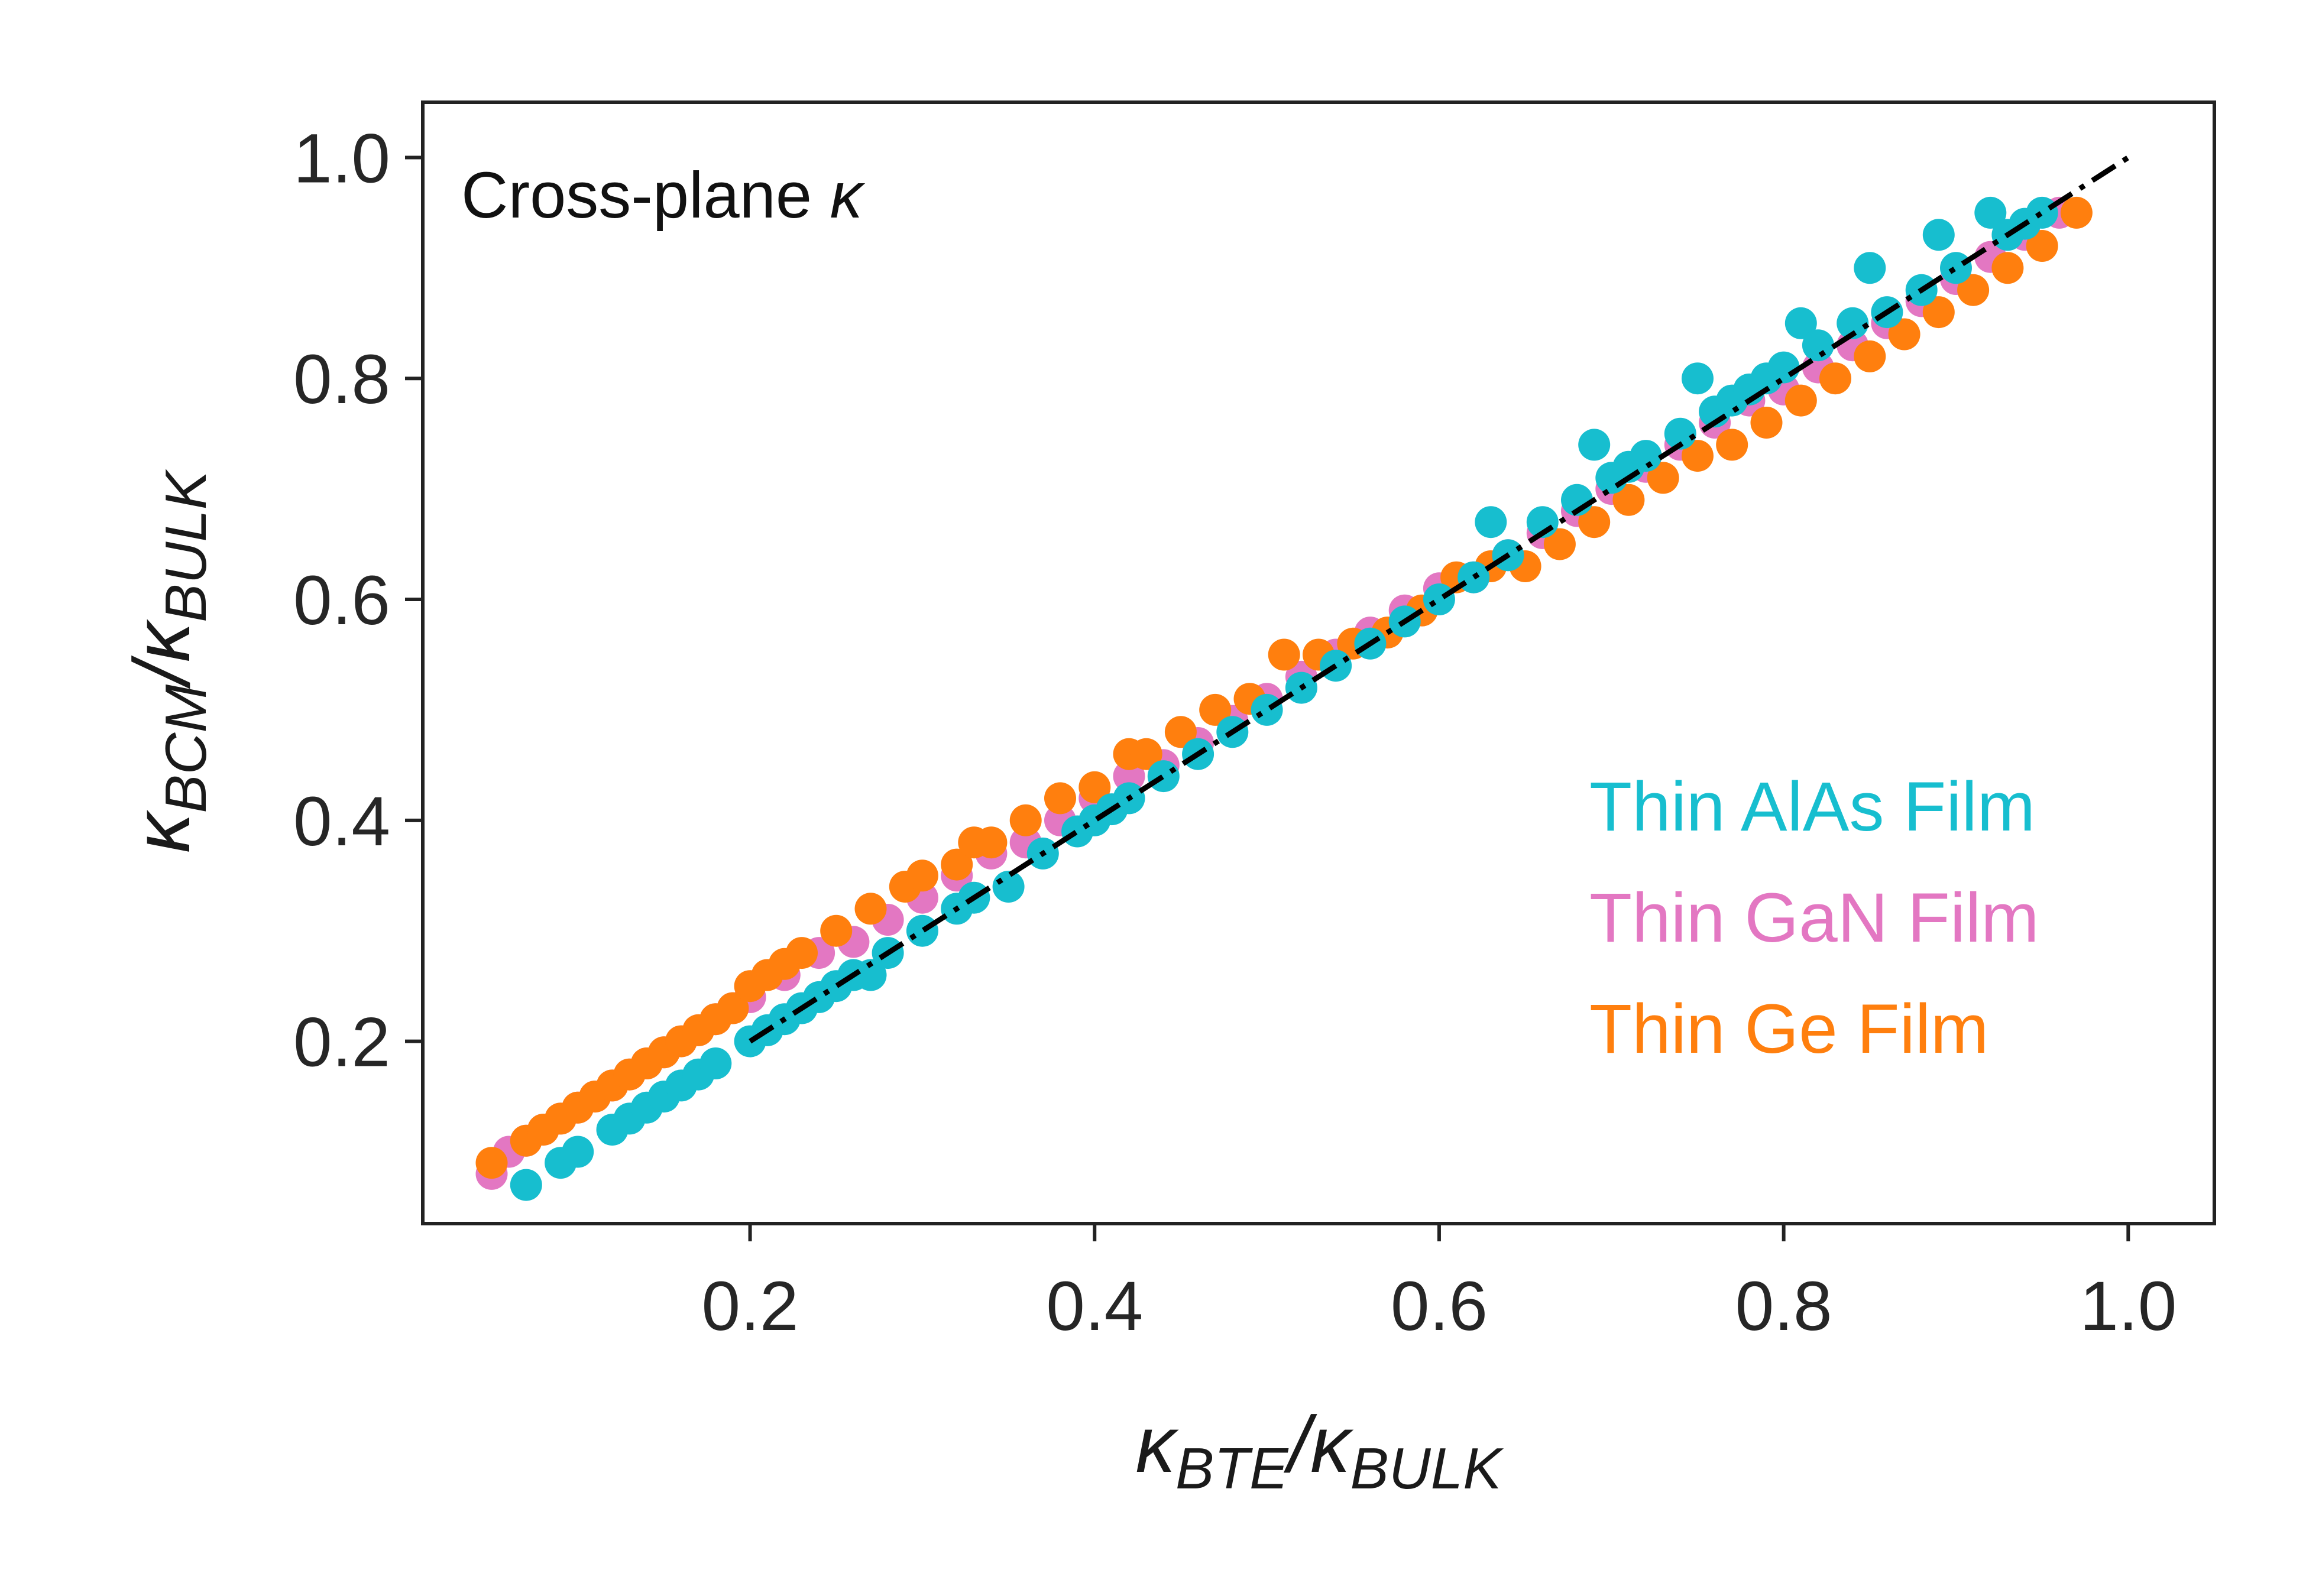  Describe the element at coordinates (645, 196) in the screenshot. I see `annotation-prefix: Cross-plane` at that location.